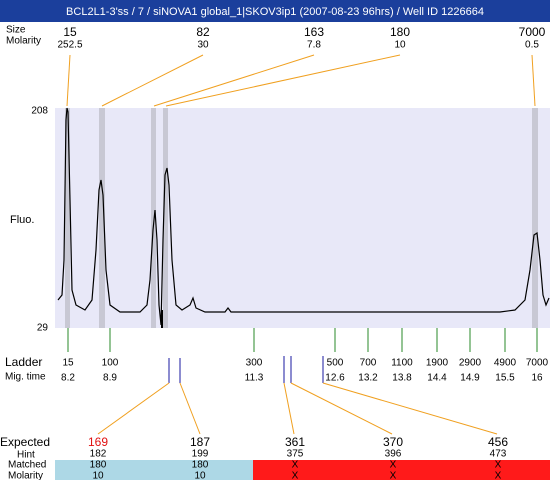 The image size is (550, 480). Describe the element at coordinates (400, 45) in the screenshot. I see `peak-molarity: 10` at that location.